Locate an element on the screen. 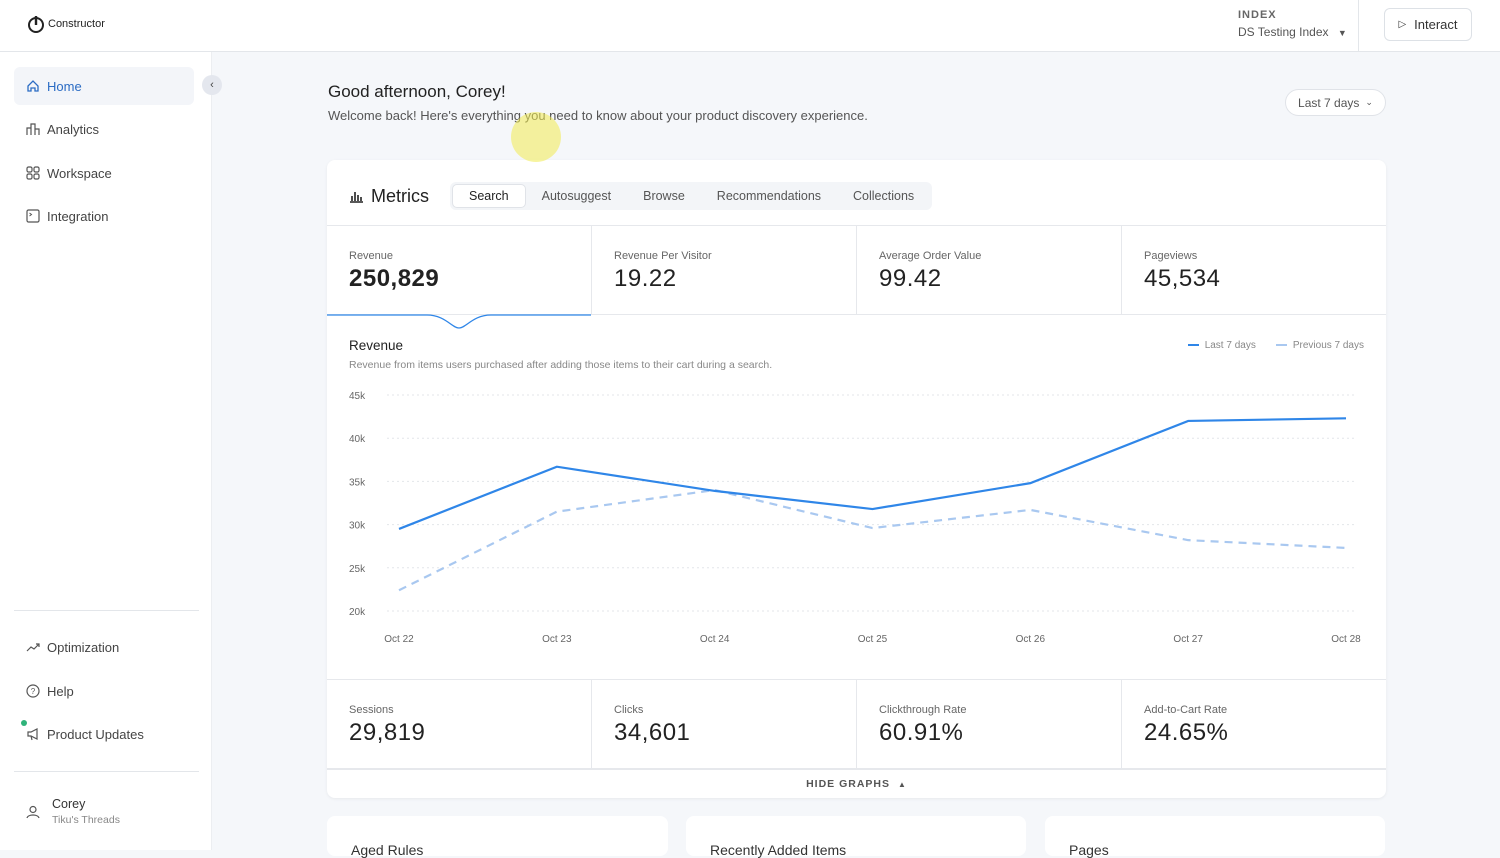 The image size is (1500, 858). card-title: Pages is located at coordinates (1089, 850).